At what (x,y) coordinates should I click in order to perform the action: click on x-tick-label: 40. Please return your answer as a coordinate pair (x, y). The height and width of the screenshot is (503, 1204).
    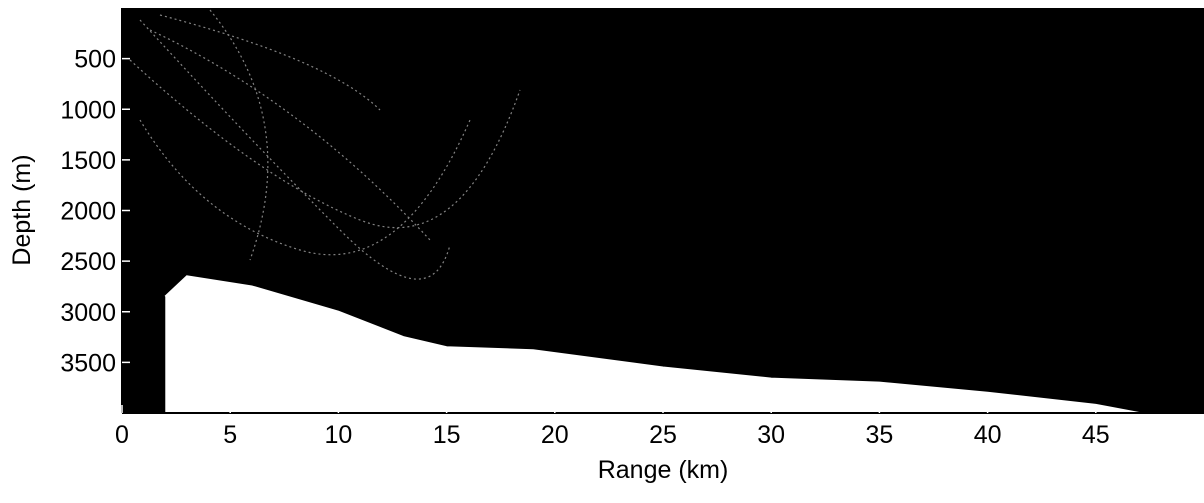
    Looking at the image, I should click on (988, 435).